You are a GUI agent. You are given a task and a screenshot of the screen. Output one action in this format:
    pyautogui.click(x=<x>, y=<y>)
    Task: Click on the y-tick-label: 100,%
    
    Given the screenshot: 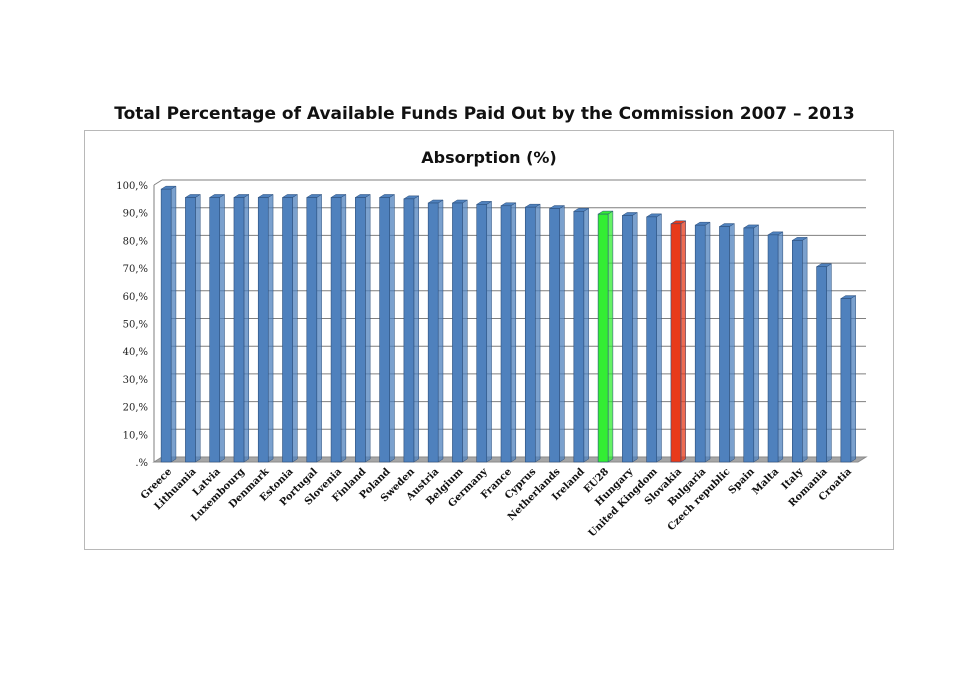 What is the action you would take?
    pyautogui.click(x=132, y=186)
    